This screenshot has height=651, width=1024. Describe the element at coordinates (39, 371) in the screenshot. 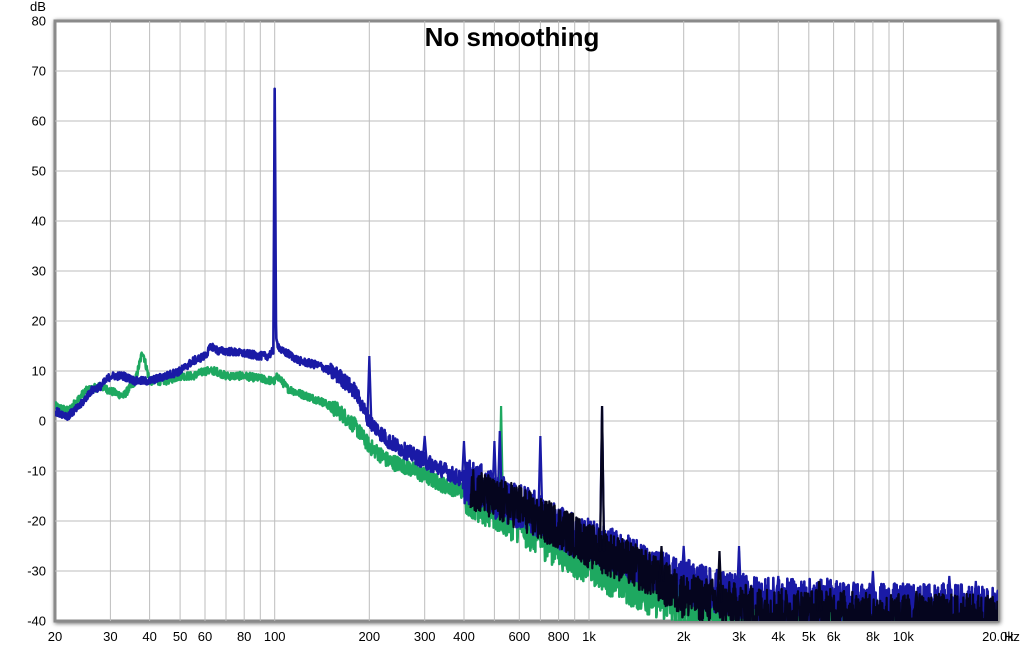

I see `y-tick-label: 10` at that location.